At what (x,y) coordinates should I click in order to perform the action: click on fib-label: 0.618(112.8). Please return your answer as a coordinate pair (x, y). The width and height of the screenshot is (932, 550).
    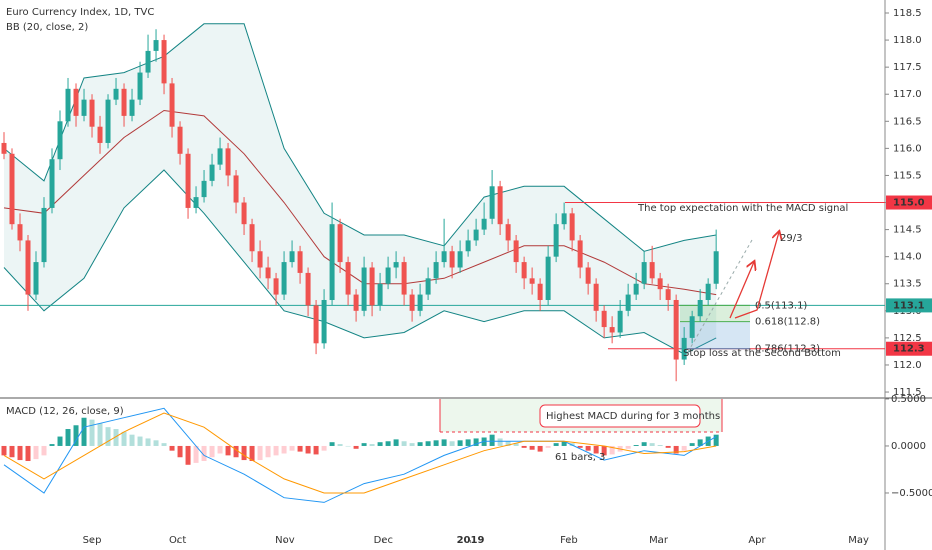
    Looking at the image, I should click on (787, 322).